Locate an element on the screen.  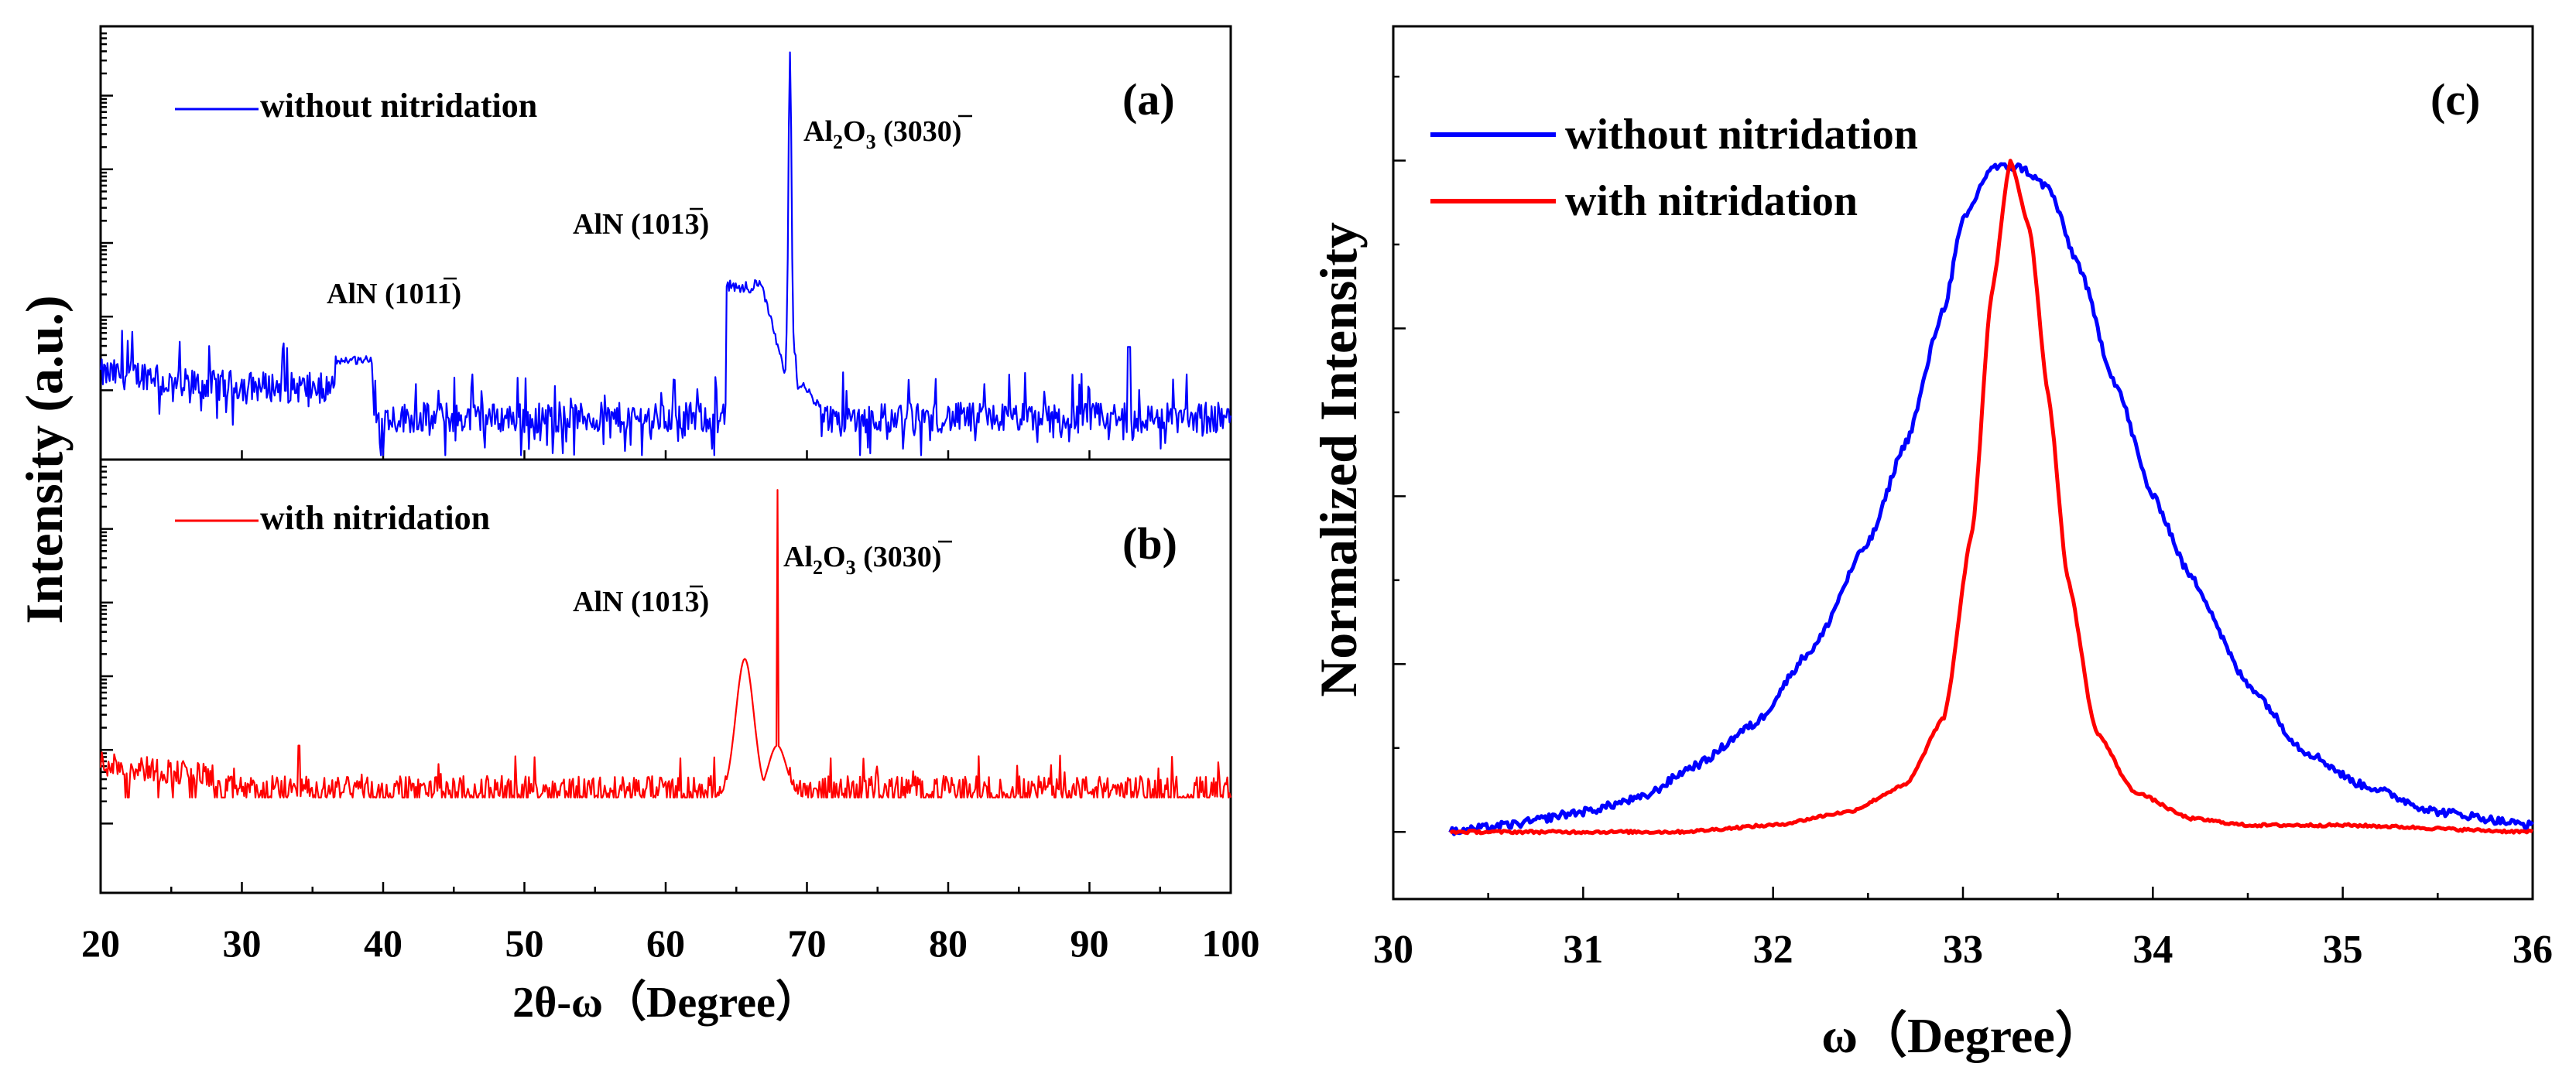
x-tick-label-ab-100: 100 is located at coordinates (1231, 943).